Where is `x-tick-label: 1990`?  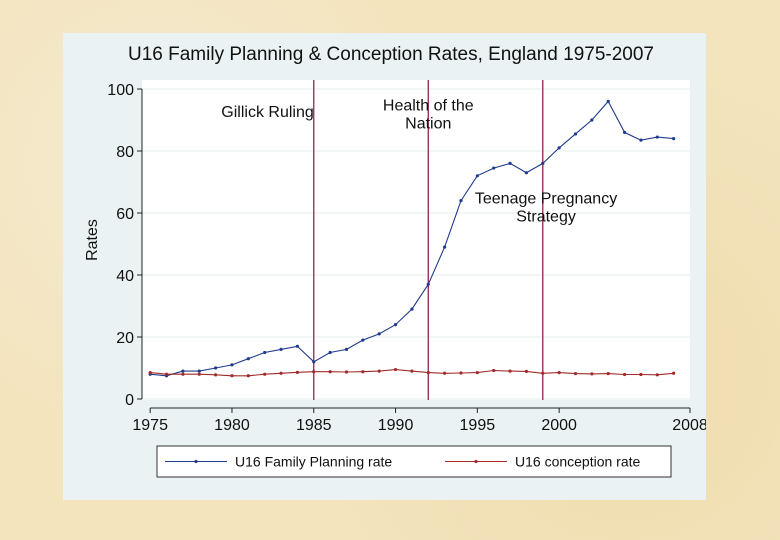
x-tick-label: 1990 is located at coordinates (396, 425).